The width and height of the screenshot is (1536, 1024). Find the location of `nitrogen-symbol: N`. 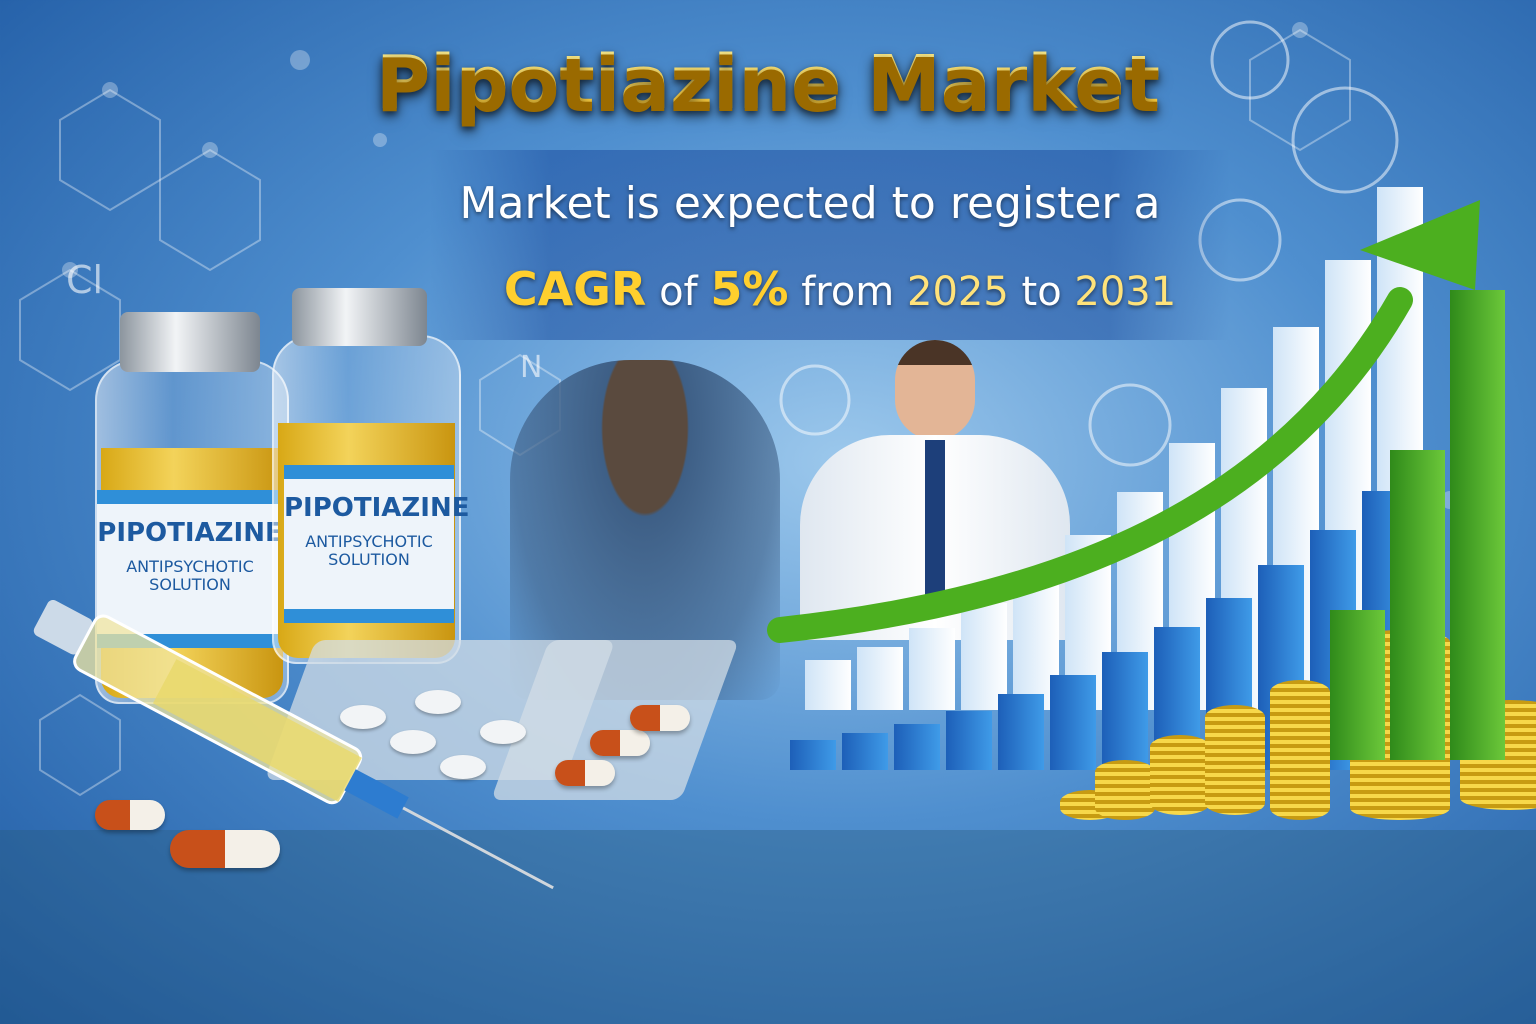

nitrogen-symbol: N is located at coordinates (531, 367).